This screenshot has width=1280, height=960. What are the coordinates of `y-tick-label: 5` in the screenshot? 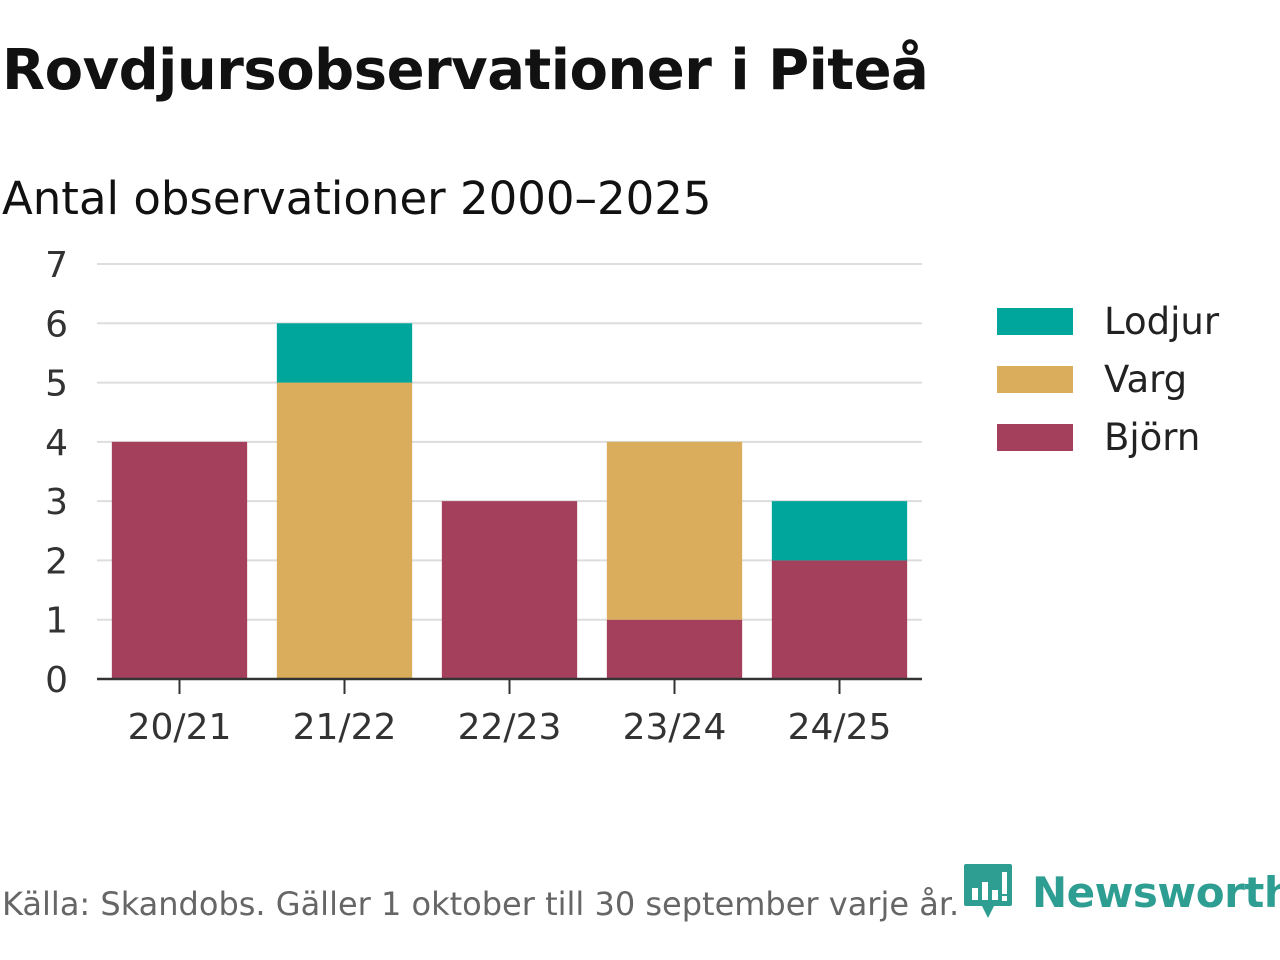 It's located at (56, 384).